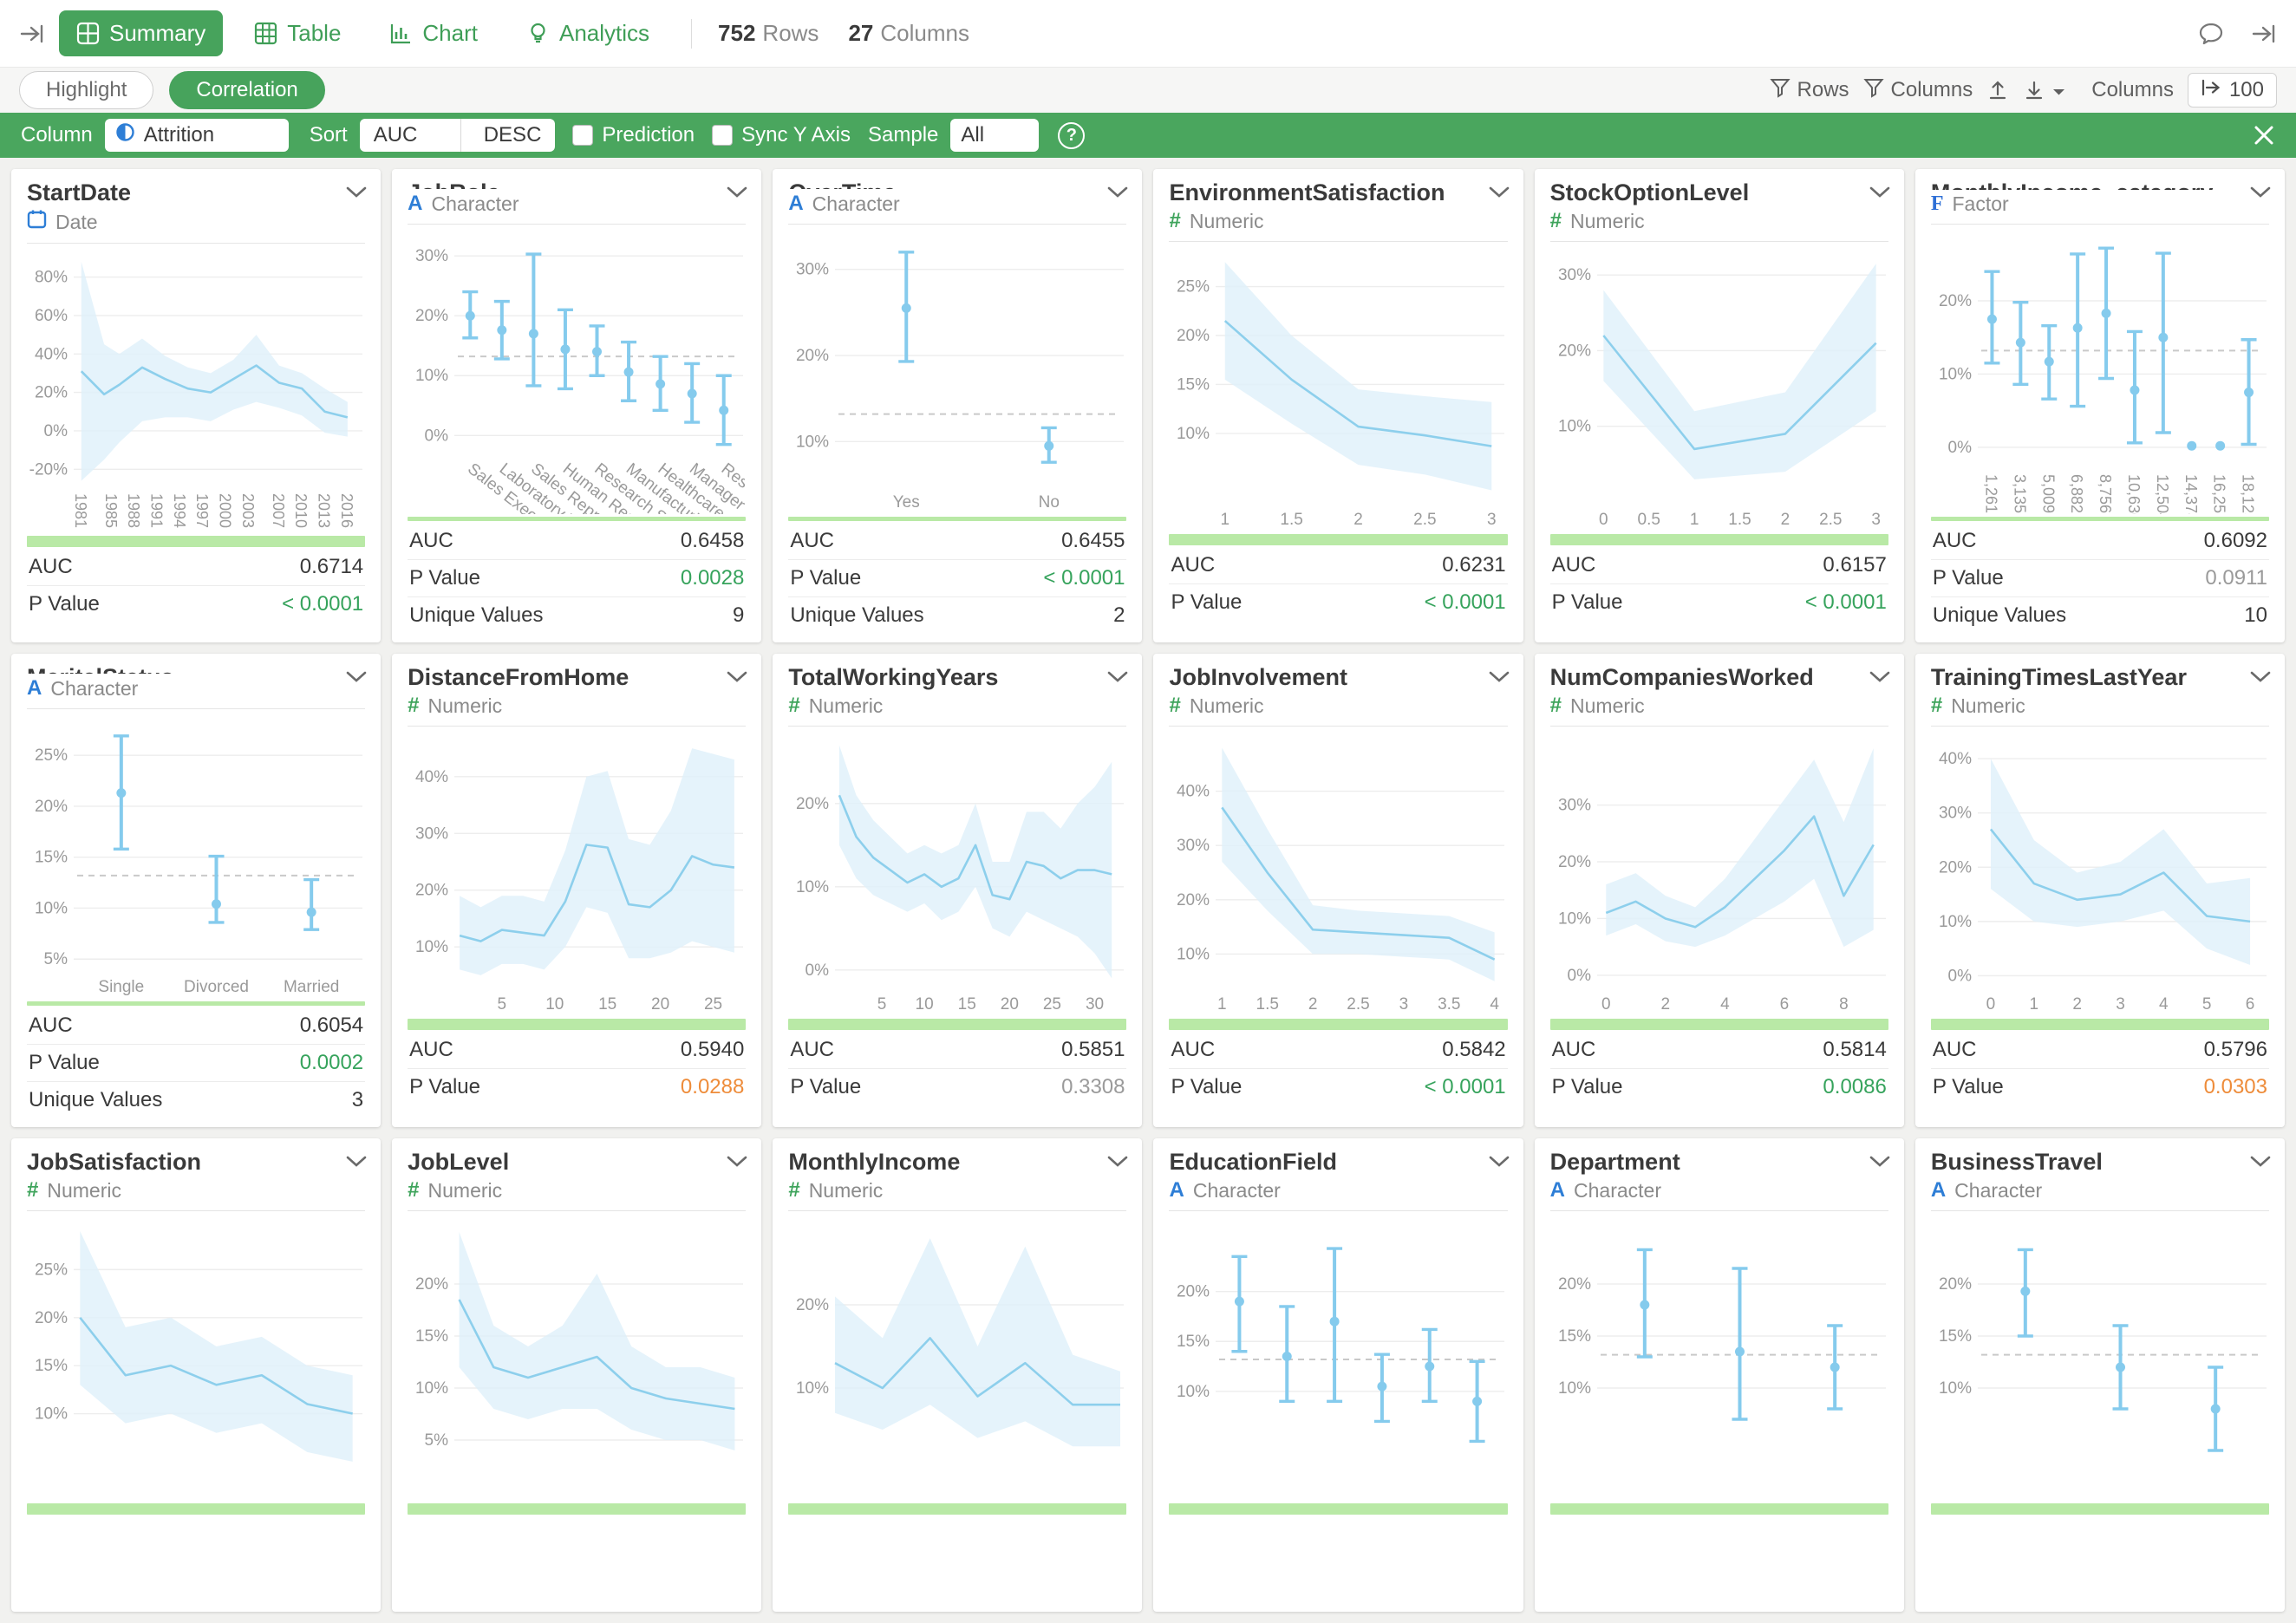 The image size is (2296, 1623). What do you see at coordinates (1072, 135) in the screenshot?
I see `help-icon: ?` at bounding box center [1072, 135].